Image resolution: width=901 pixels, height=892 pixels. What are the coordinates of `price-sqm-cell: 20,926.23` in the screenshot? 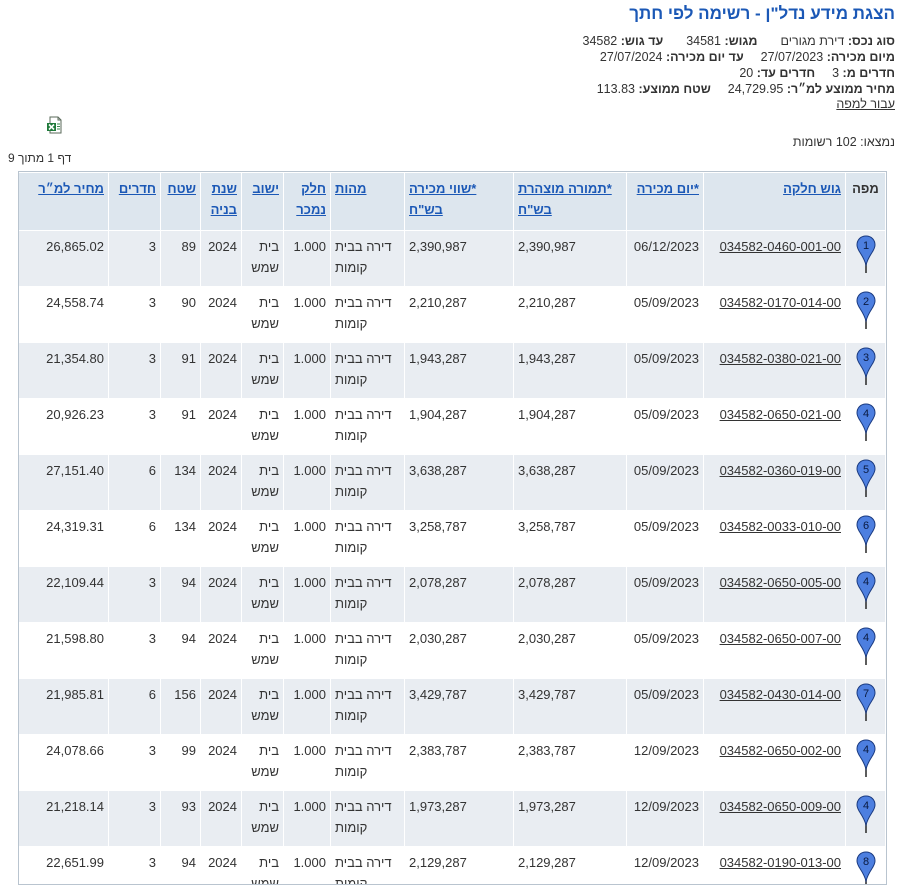 It's located at (64, 426).